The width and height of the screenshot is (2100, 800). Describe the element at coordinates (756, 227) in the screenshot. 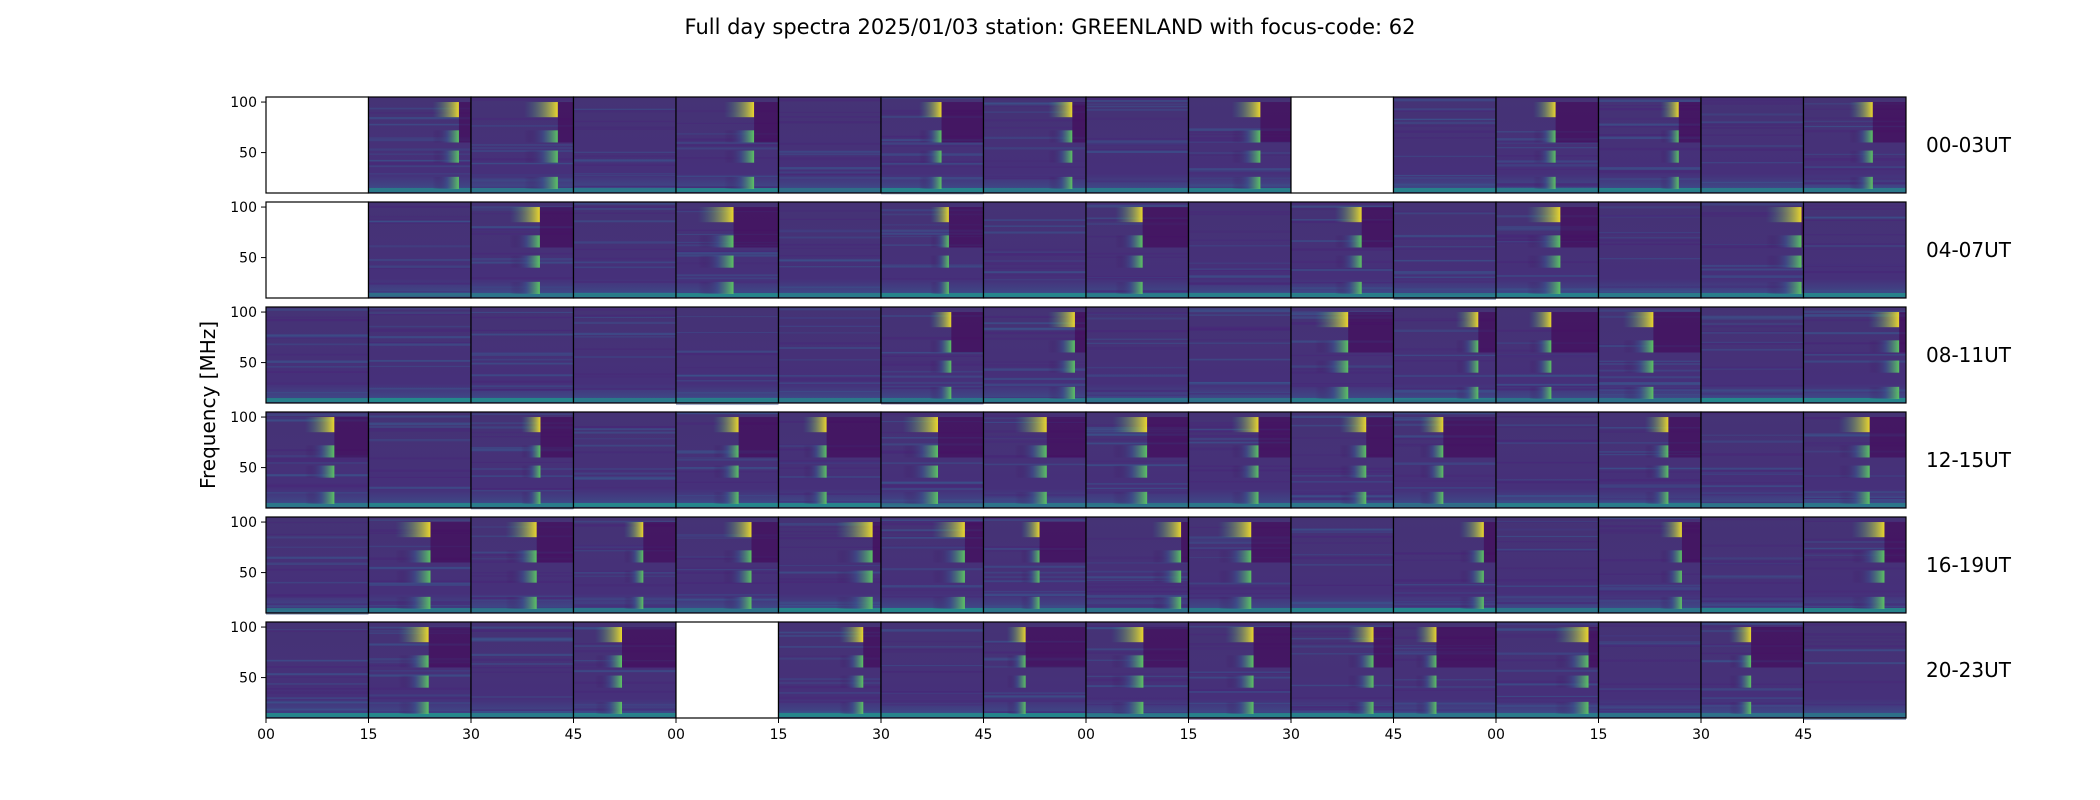

I see `quiet-region` at that location.